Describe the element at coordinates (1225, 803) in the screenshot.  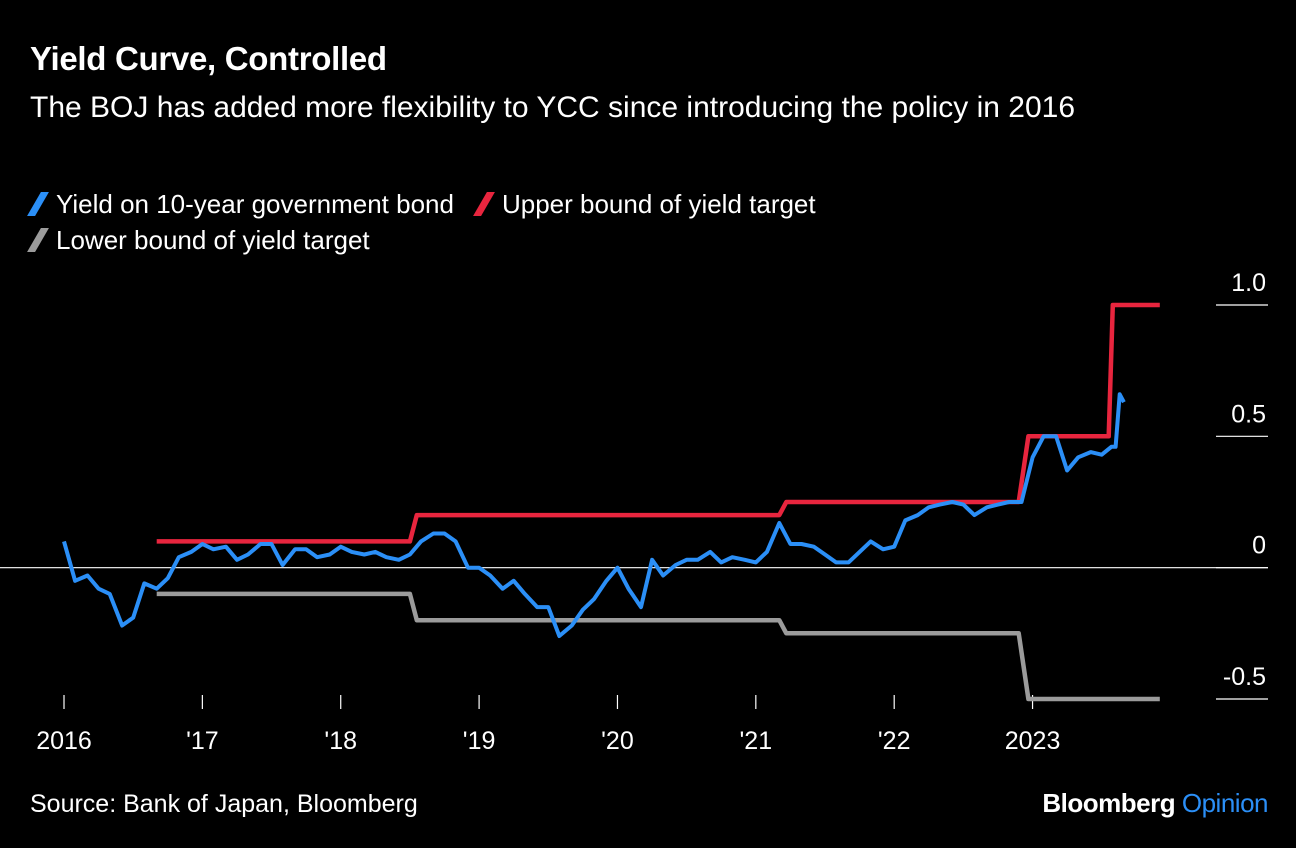
I see `brand-opinion: Opinion` at that location.